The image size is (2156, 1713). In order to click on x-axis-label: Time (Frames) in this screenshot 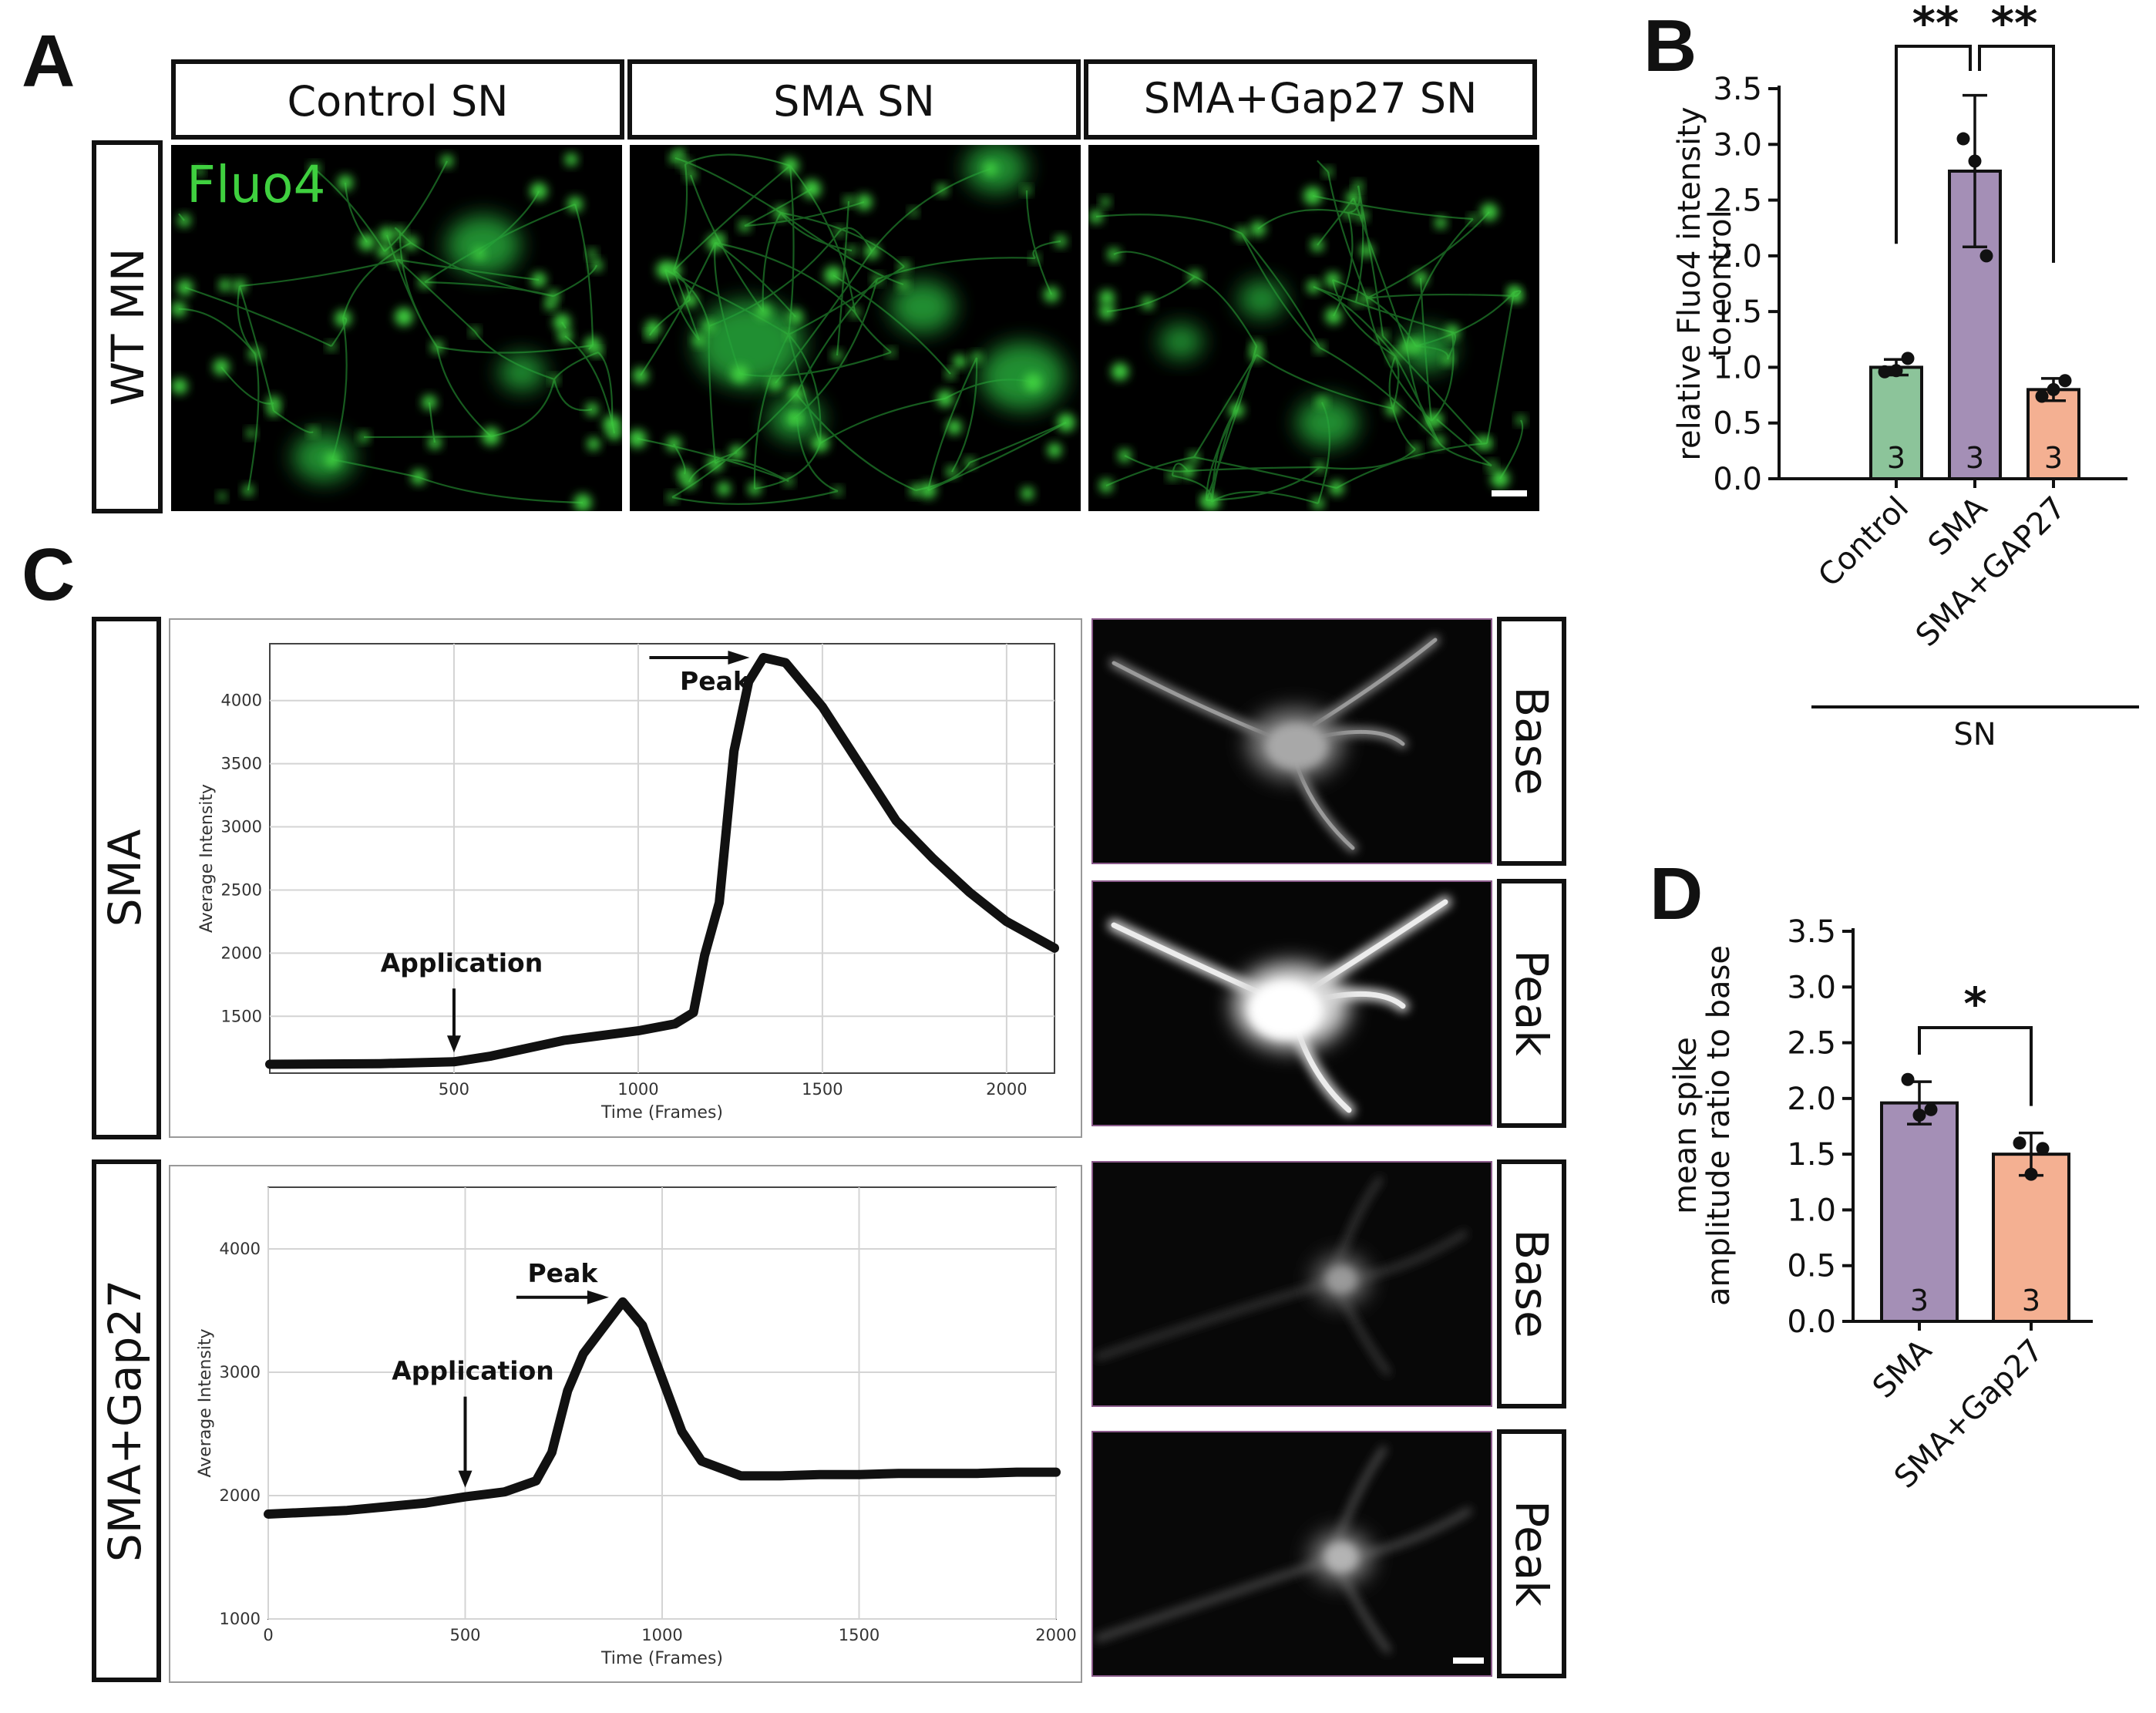, I will do `click(662, 1112)`.